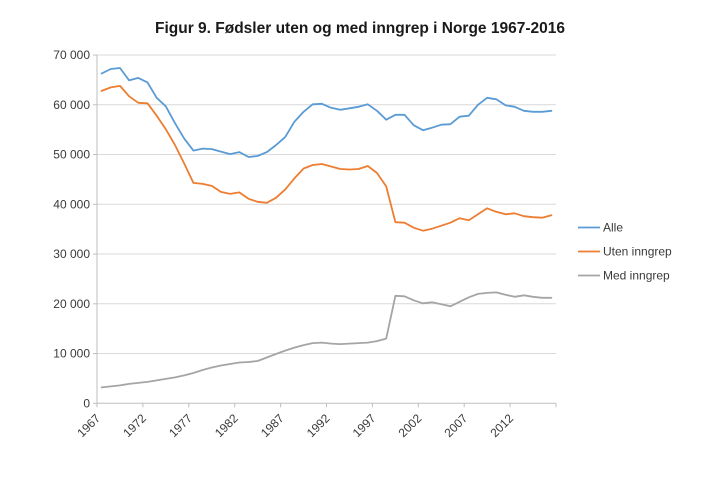  What do you see at coordinates (364, 425) in the screenshot?
I see `x-tick-label: 1997` at bounding box center [364, 425].